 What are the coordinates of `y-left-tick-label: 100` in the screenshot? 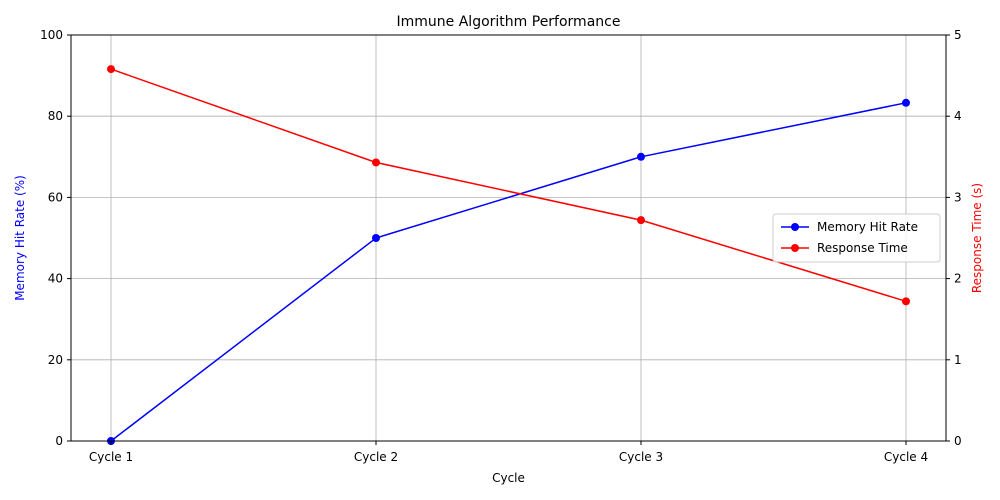 It's located at (51, 35).